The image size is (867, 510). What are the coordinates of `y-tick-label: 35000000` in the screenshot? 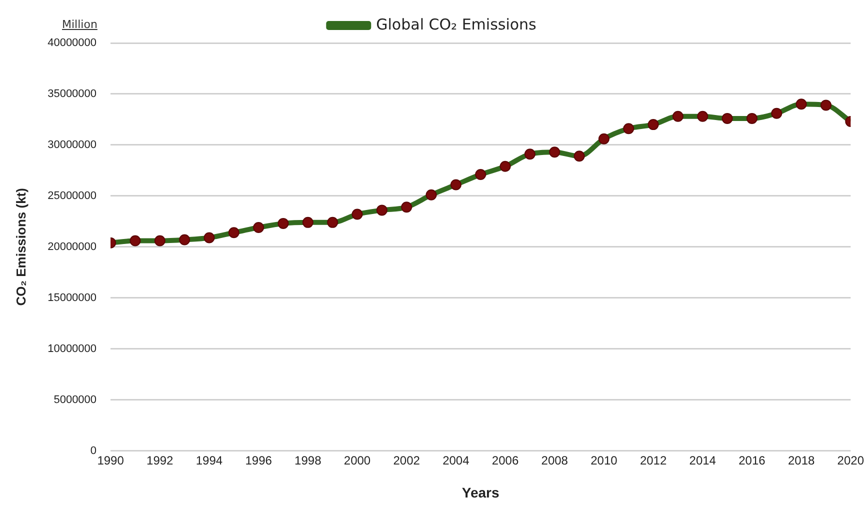 It's located at (72, 94).